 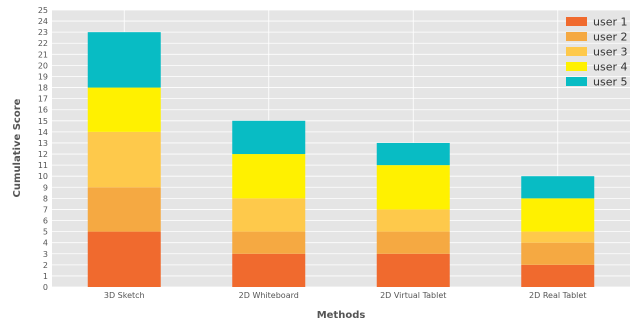 I want to click on legend-label: user 3, so click(x=610, y=52).